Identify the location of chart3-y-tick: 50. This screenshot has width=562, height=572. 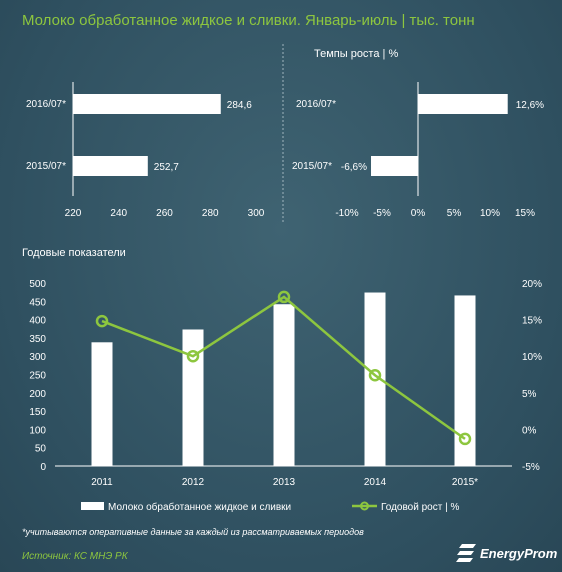
(41, 449).